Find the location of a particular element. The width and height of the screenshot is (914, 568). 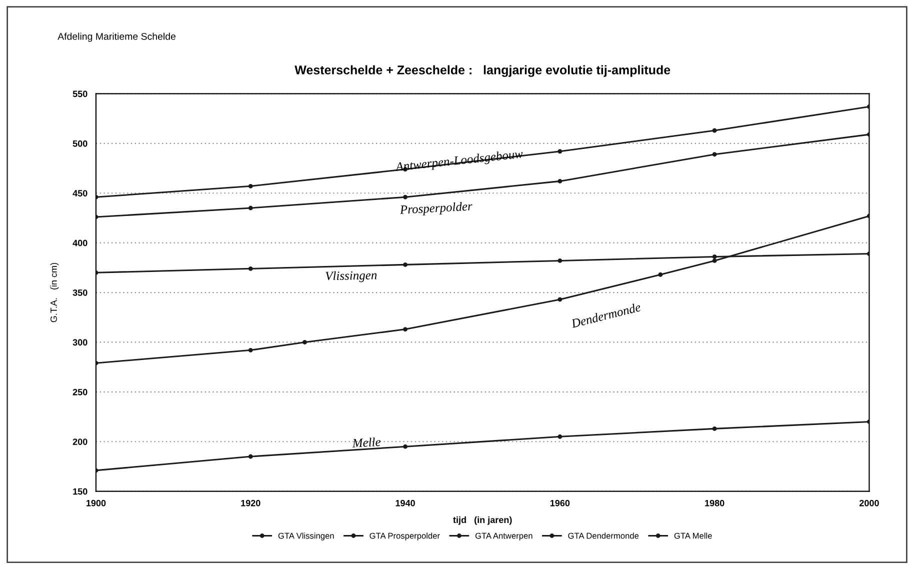

y-tick-label: 200 is located at coordinates (80, 441).